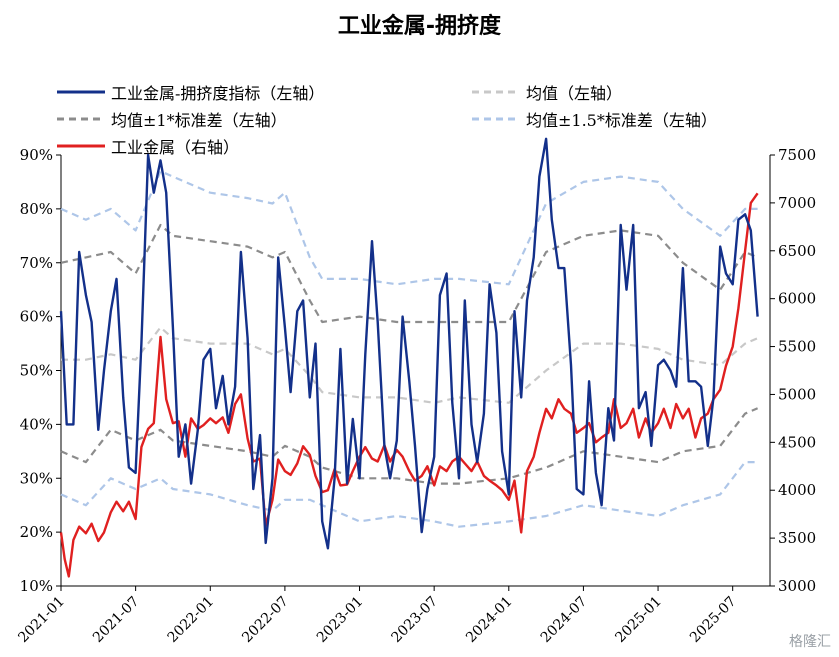 Image resolution: width=839 pixels, height=657 pixels. Describe the element at coordinates (340, 620) in the screenshot. I see `x-tick-label: 2023-01` at that location.